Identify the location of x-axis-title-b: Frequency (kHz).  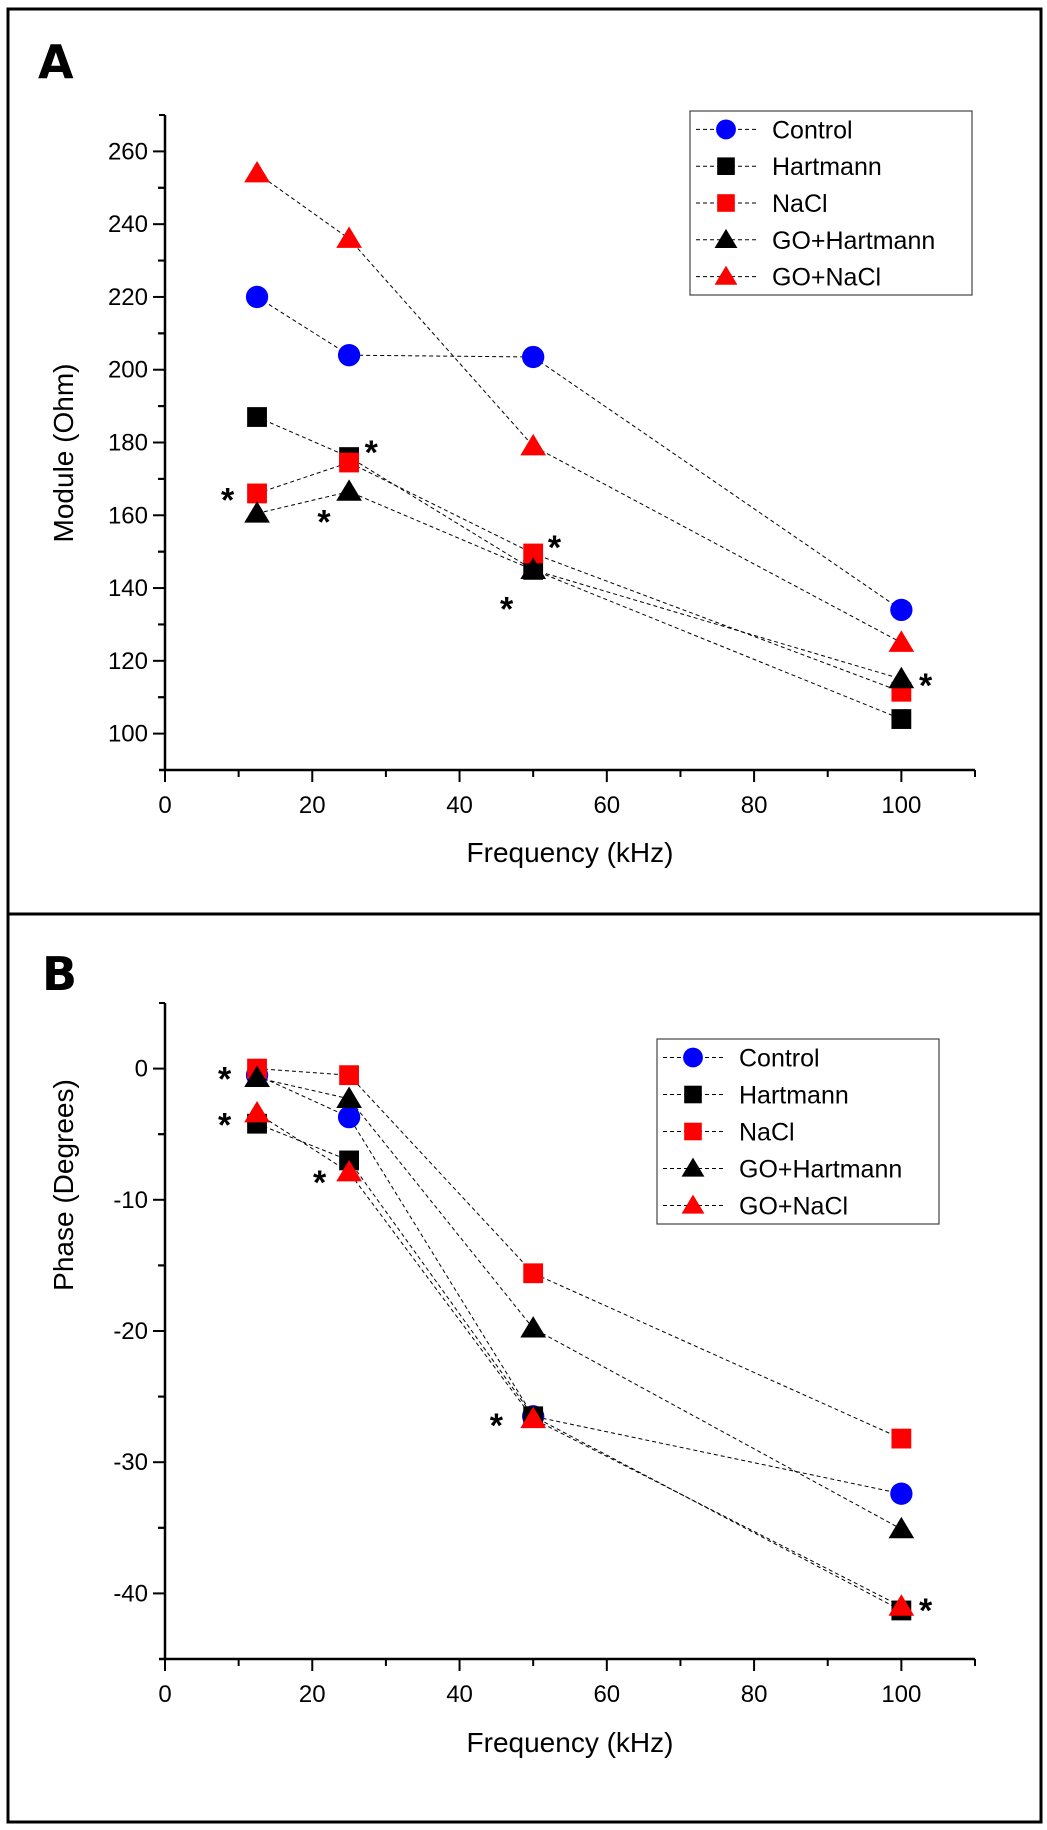
(570, 1742).